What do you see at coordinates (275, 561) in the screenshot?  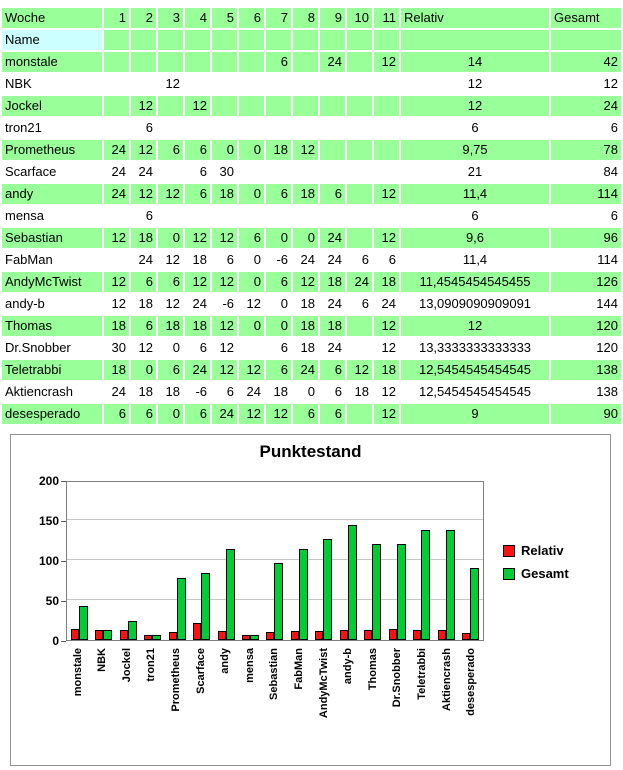 I see `bar-groups` at bounding box center [275, 561].